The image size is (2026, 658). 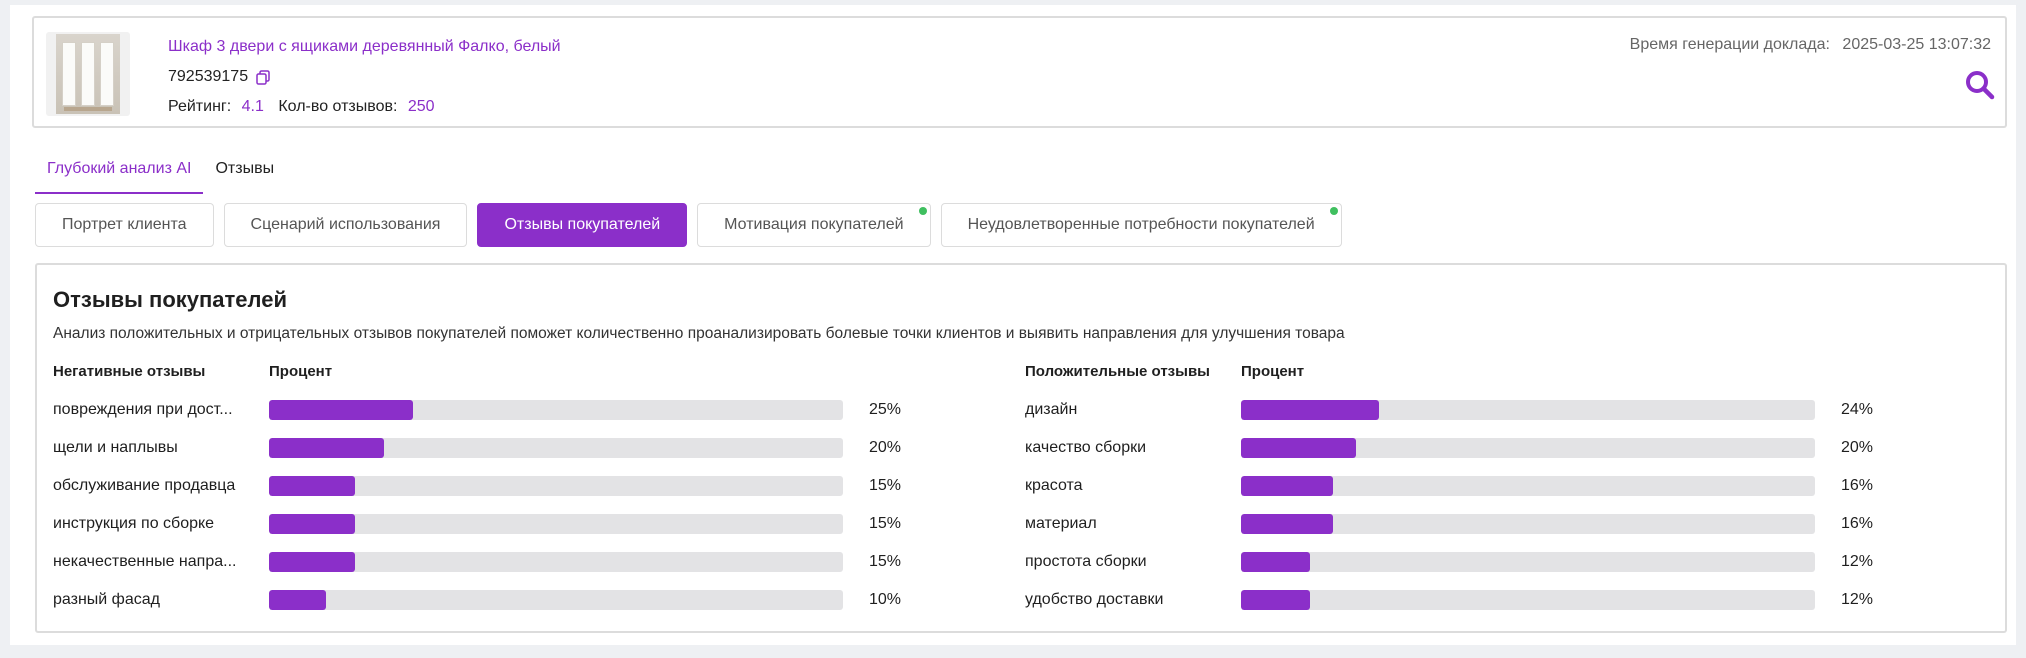 I want to click on review-topic-label: простота сборки, so click(x=1086, y=561).